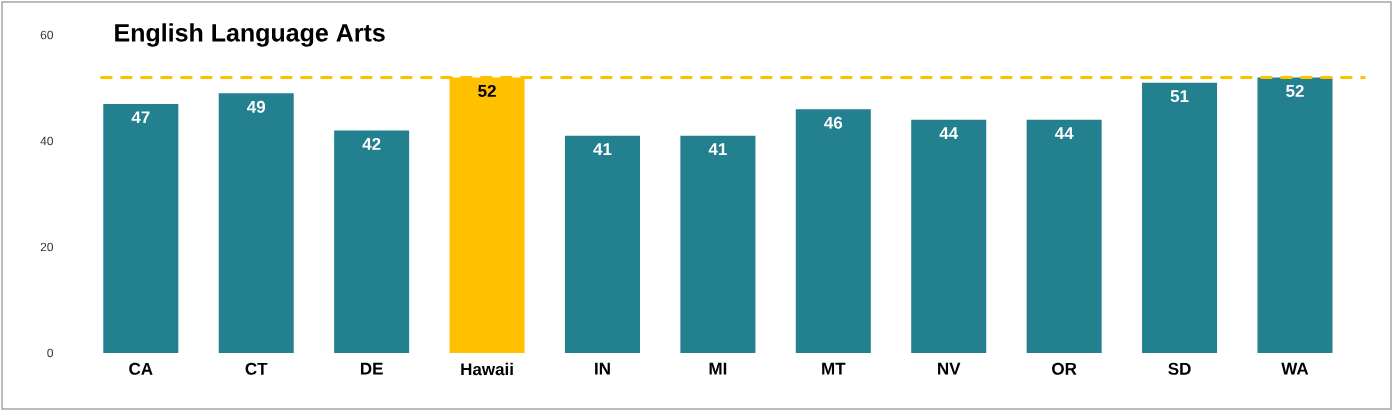  What do you see at coordinates (602, 368) in the screenshot?
I see `x-tick-label: IN` at bounding box center [602, 368].